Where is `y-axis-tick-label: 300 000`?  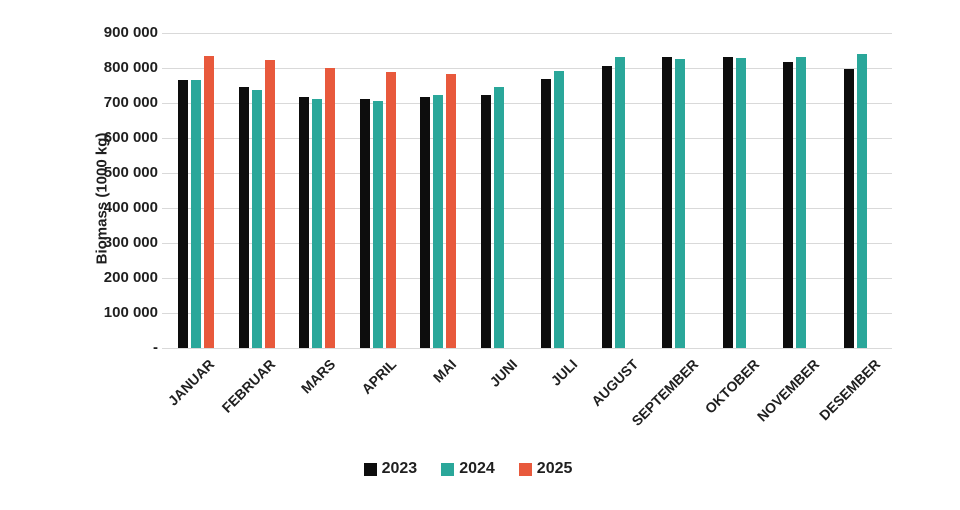 y-axis-tick-label: 300 000 is located at coordinates (130, 242).